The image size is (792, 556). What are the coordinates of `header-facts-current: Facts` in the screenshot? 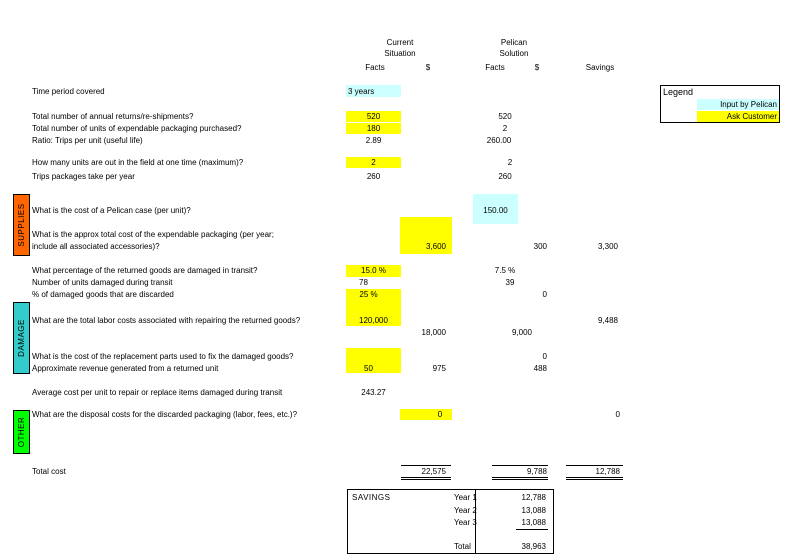 It's located at (375, 67).